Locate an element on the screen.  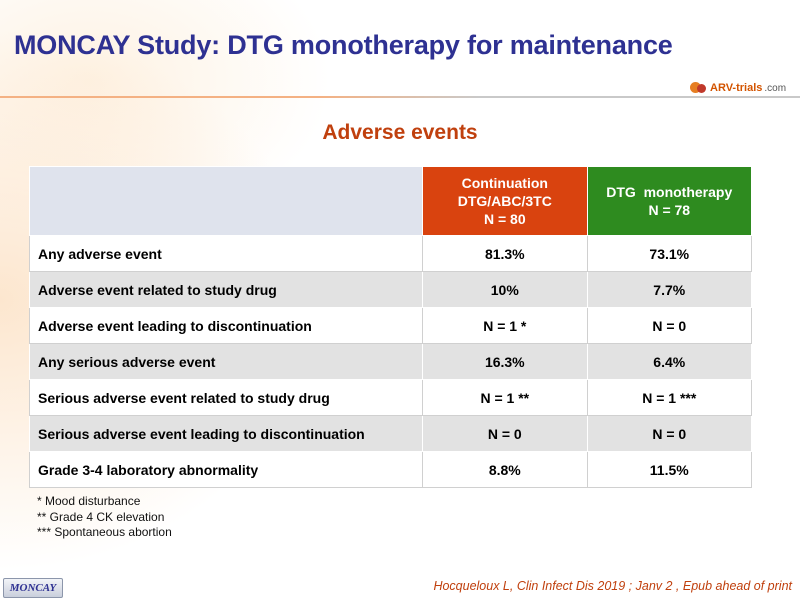
footnote: *** Spontaneous abortion is located at coordinates (104, 532).